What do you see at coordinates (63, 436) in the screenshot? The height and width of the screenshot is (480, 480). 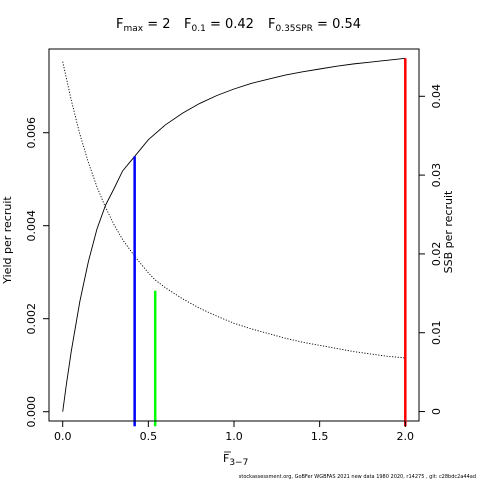 I see `x-tick-label: 0.0` at bounding box center [63, 436].